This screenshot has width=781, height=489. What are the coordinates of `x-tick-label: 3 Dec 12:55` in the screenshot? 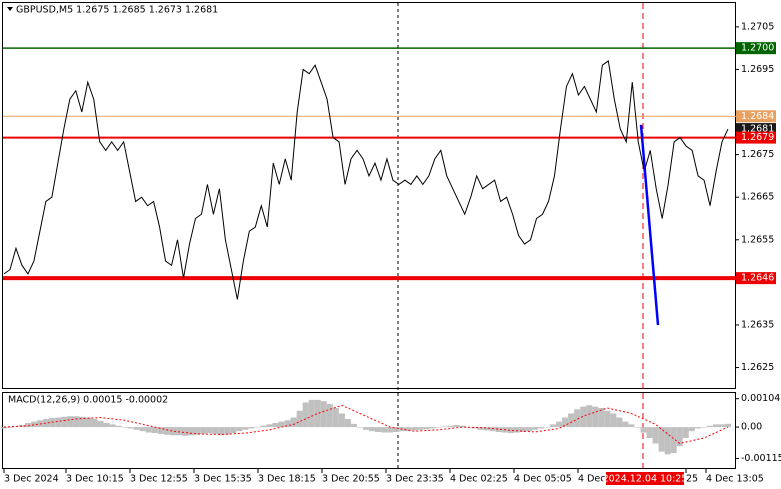 It's located at (159, 479).